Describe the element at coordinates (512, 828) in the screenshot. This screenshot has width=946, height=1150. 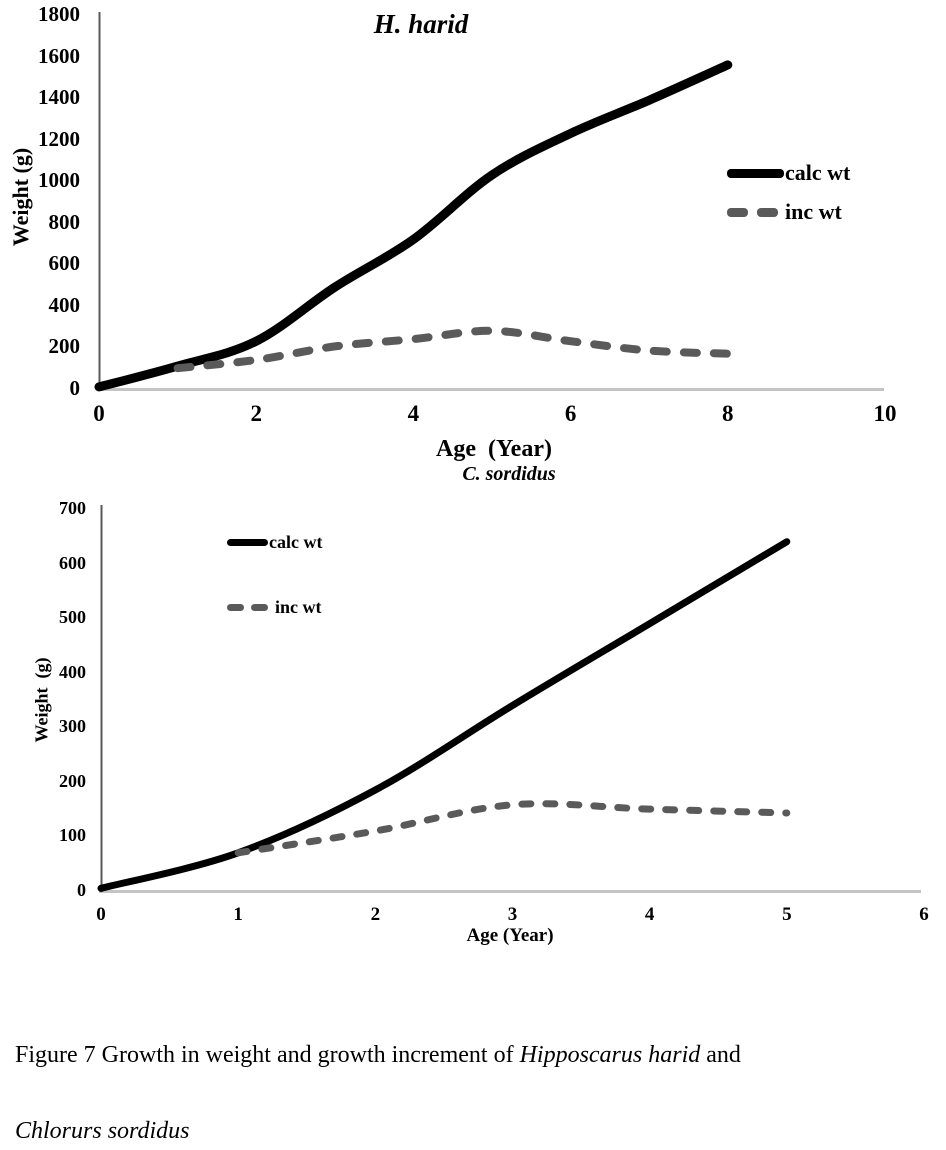
I see `chart2-inc-wt-line` at that location.